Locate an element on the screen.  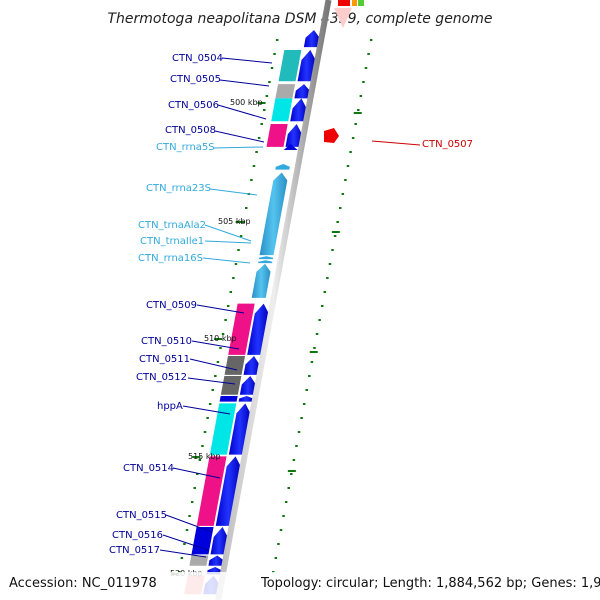
label-ctn-0511: CTN_0511 is located at coordinates (164, 359).